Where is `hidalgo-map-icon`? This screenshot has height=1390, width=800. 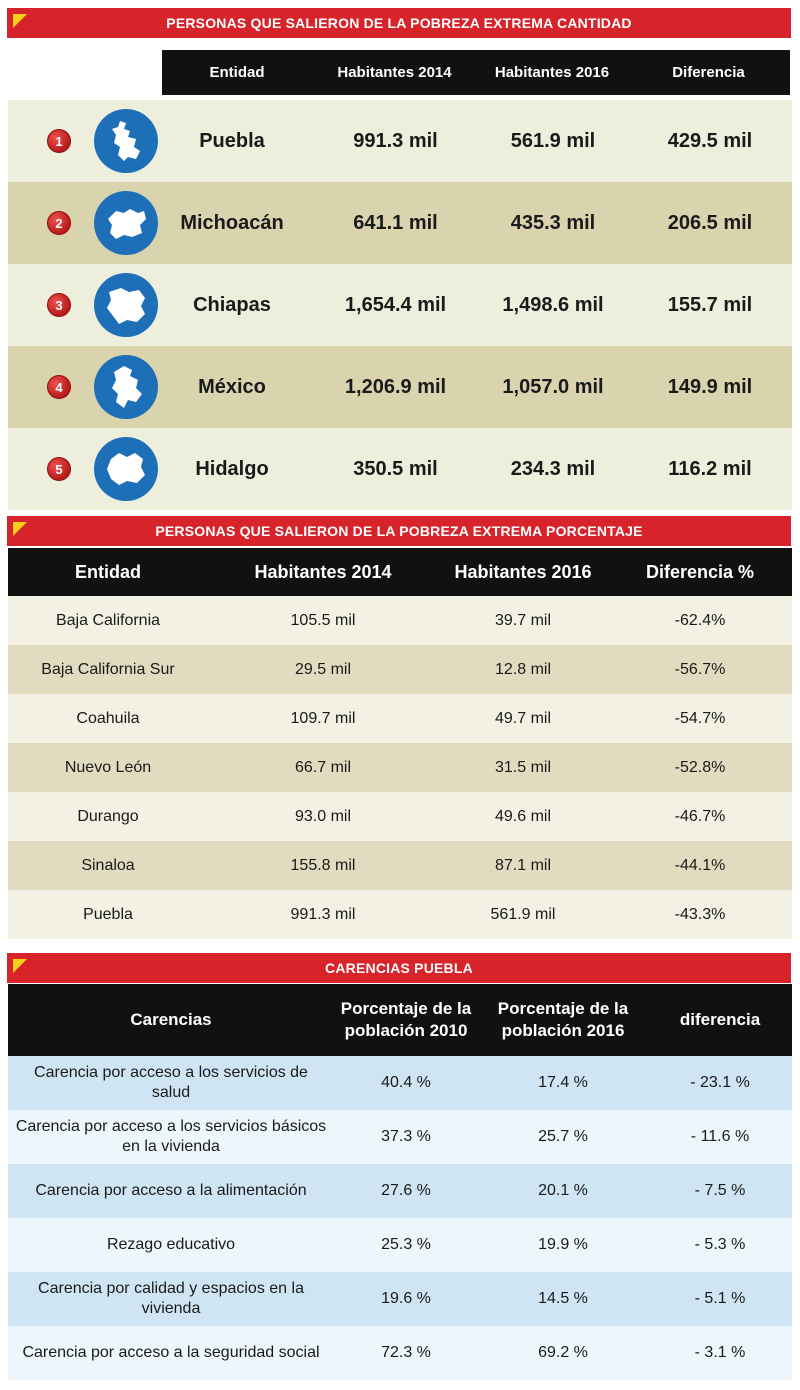 hidalgo-map-icon is located at coordinates (126, 469).